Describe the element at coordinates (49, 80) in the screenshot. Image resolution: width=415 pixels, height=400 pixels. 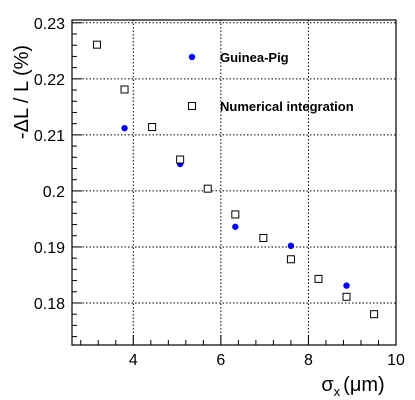
I see `y-tick-label: 0.22` at that location.